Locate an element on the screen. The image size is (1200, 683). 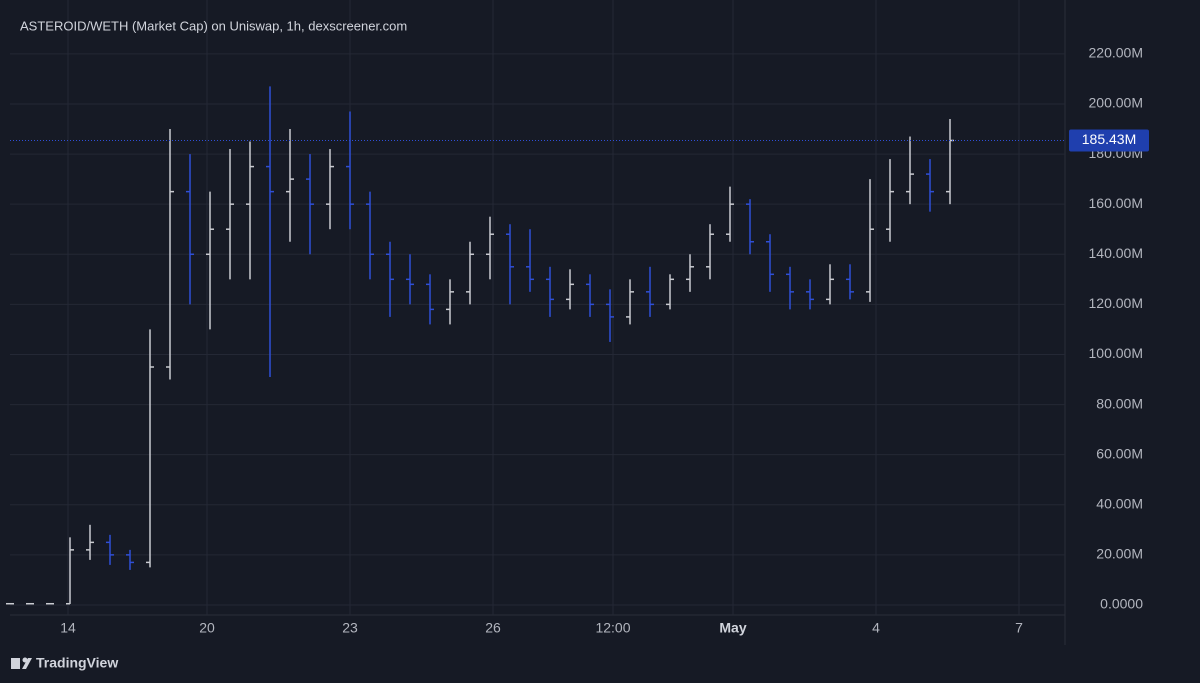
x-tick-label: 14 is located at coordinates (68, 628).